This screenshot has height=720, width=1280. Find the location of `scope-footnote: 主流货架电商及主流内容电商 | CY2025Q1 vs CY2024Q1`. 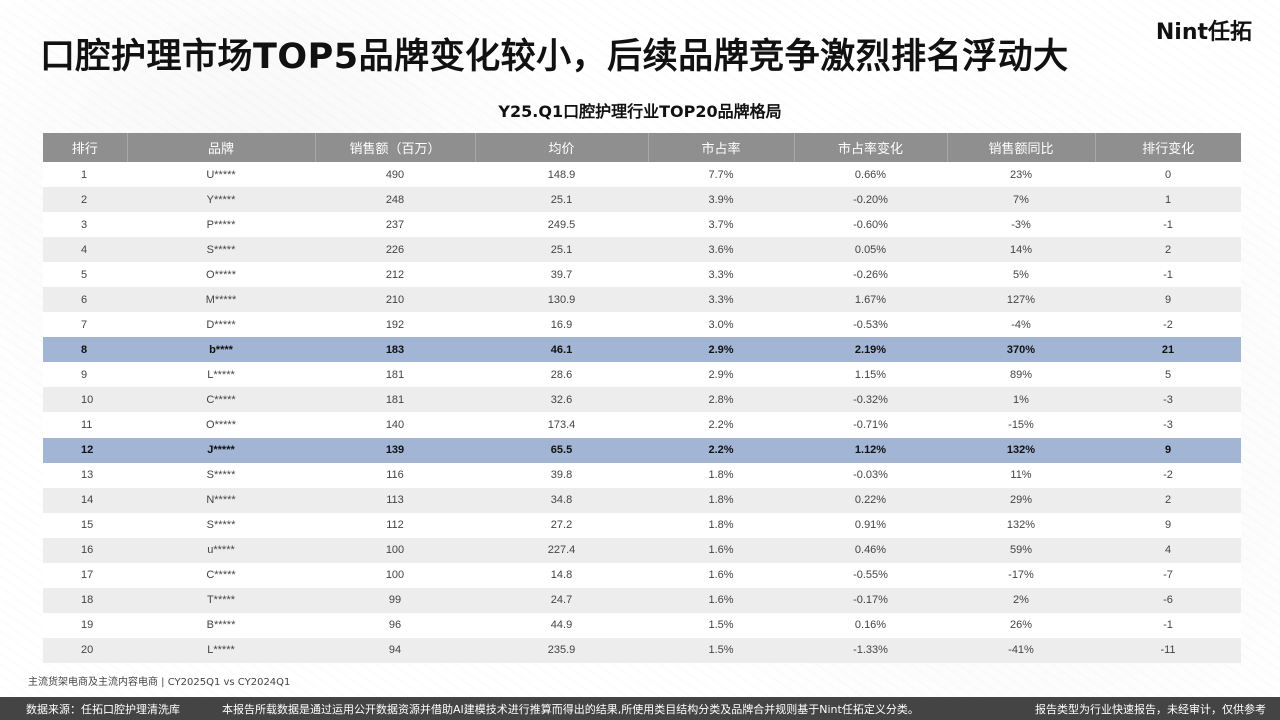

scope-footnote: 主流货架电商及主流内容电商 | CY2025Q1 vs CY2024Q1 is located at coordinates (159, 682).